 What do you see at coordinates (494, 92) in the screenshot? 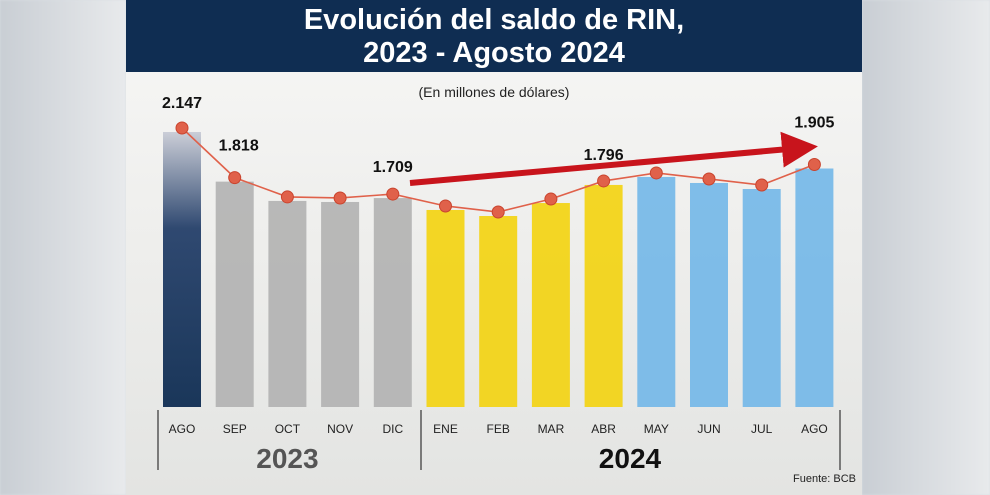
I see `chart-subtitle: (En millones de dólares)` at bounding box center [494, 92].